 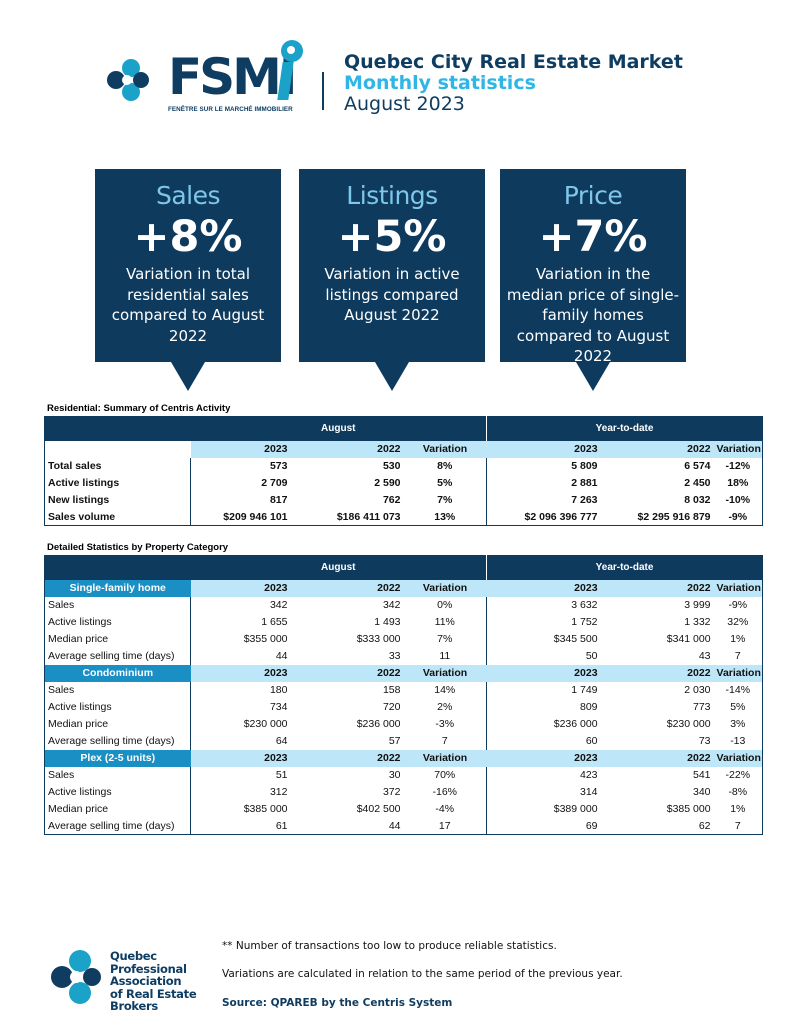 What do you see at coordinates (738, 809) in the screenshot?
I see `data-cell: 1%` at bounding box center [738, 809].